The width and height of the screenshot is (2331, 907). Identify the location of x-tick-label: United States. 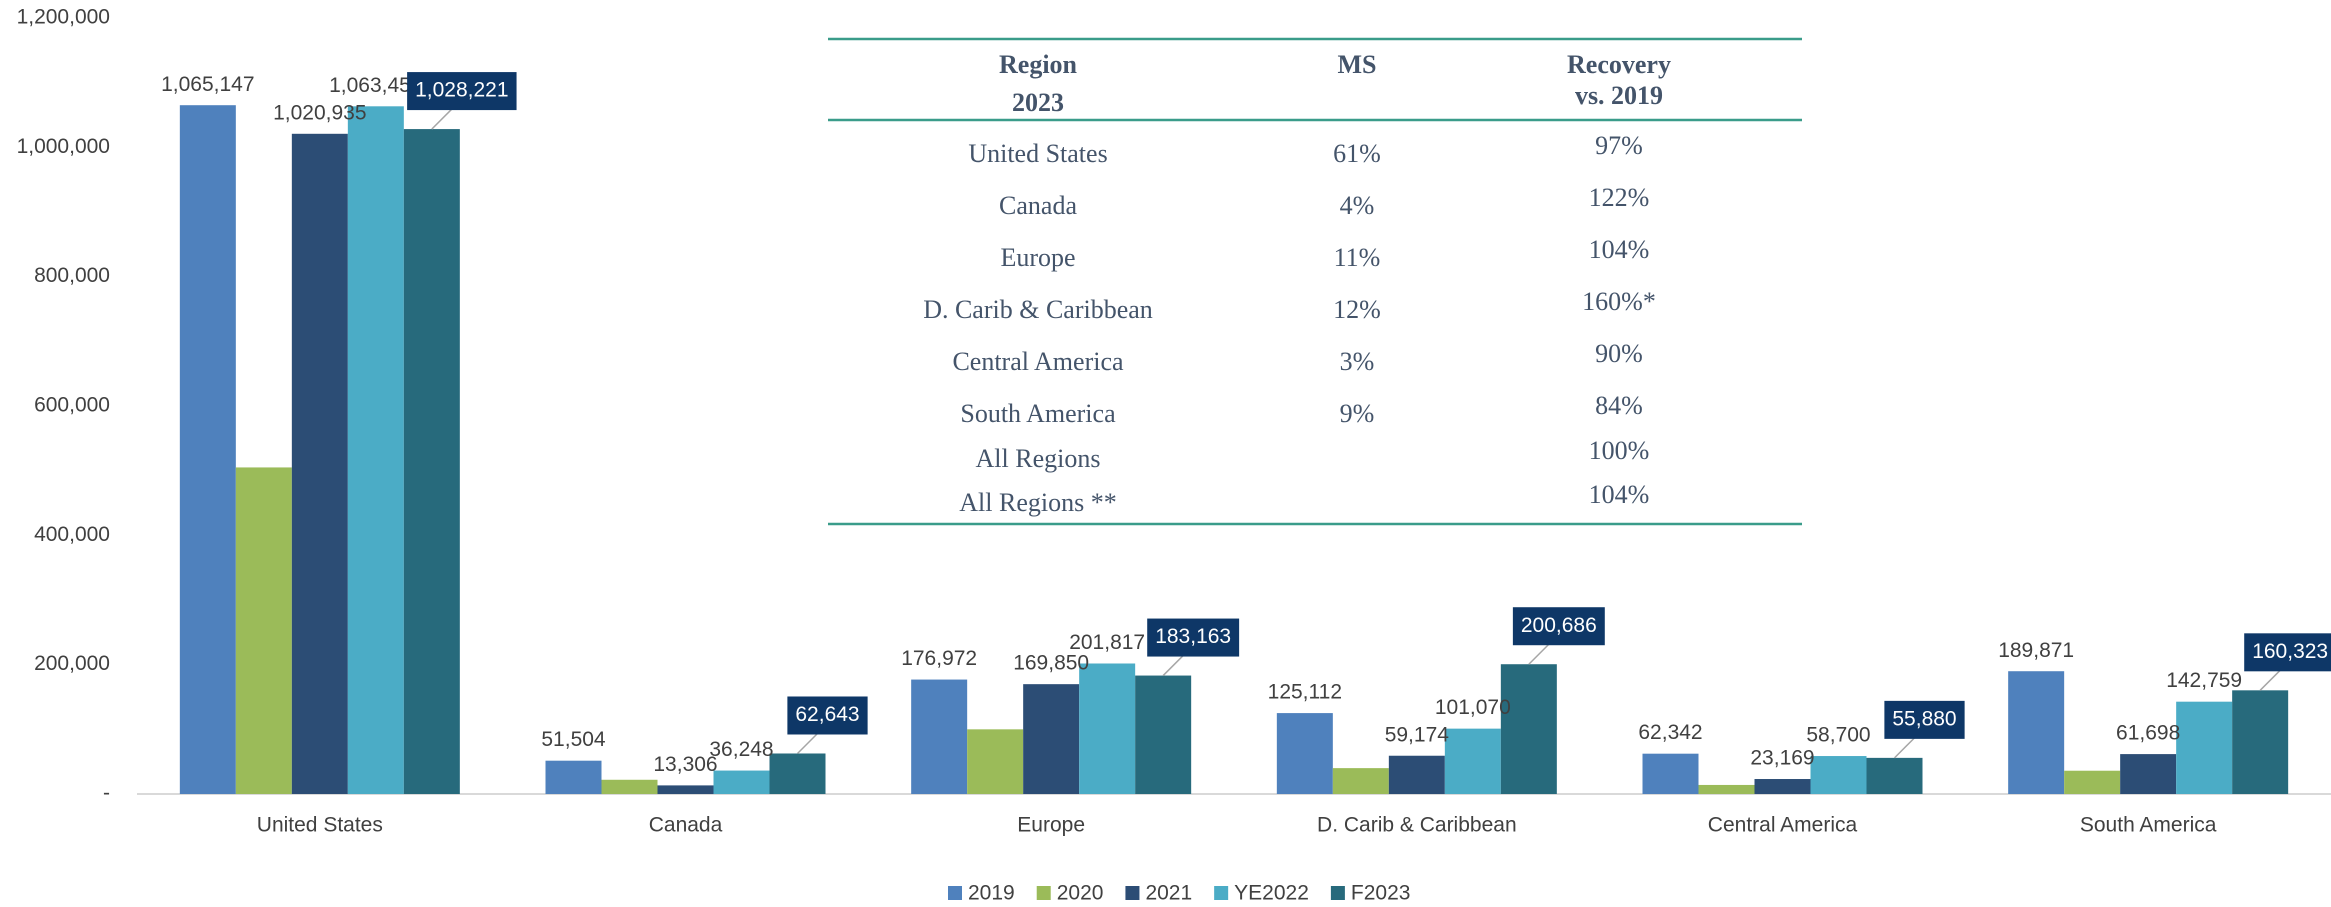
(320, 825).